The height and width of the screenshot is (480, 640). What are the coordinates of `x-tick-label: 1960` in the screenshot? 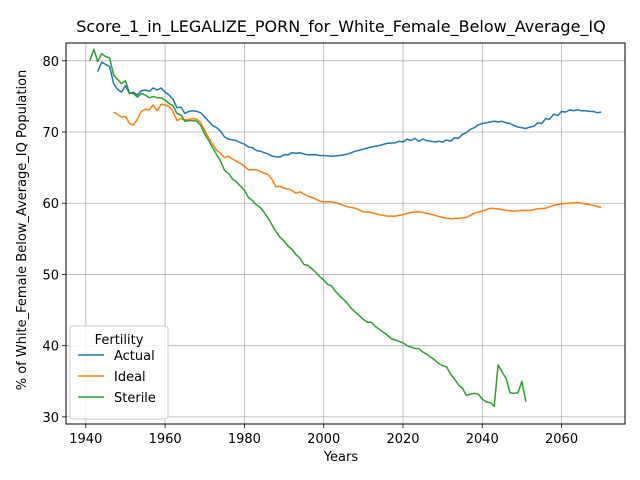 It's located at (165, 439).